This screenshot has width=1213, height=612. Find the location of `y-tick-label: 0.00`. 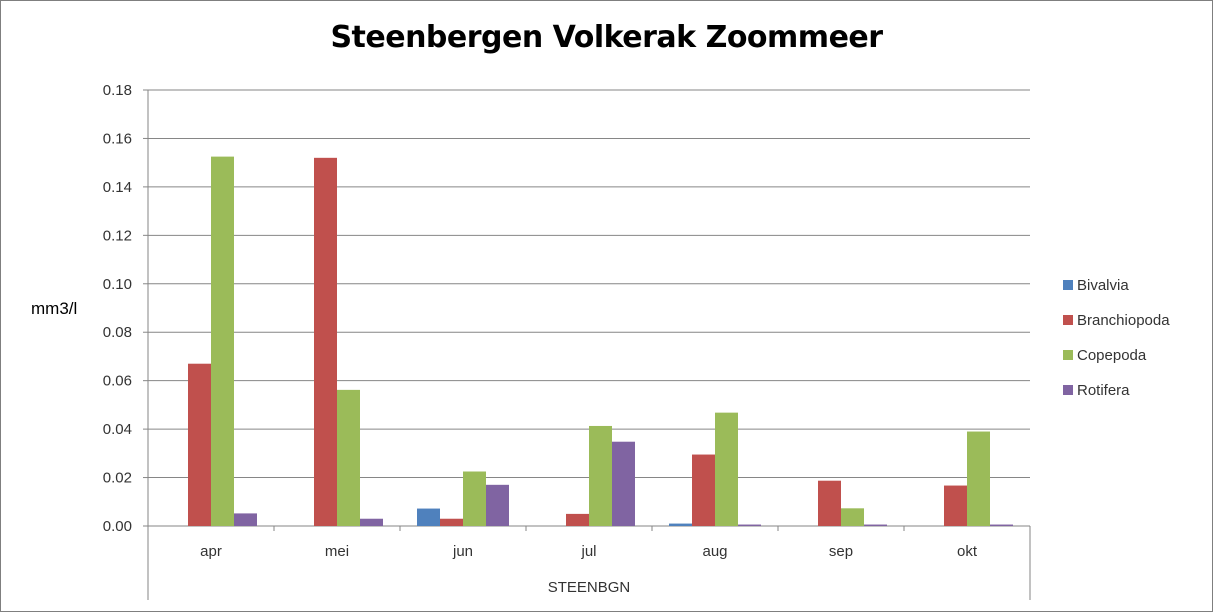

y-tick-label: 0.00 is located at coordinates (117, 526).